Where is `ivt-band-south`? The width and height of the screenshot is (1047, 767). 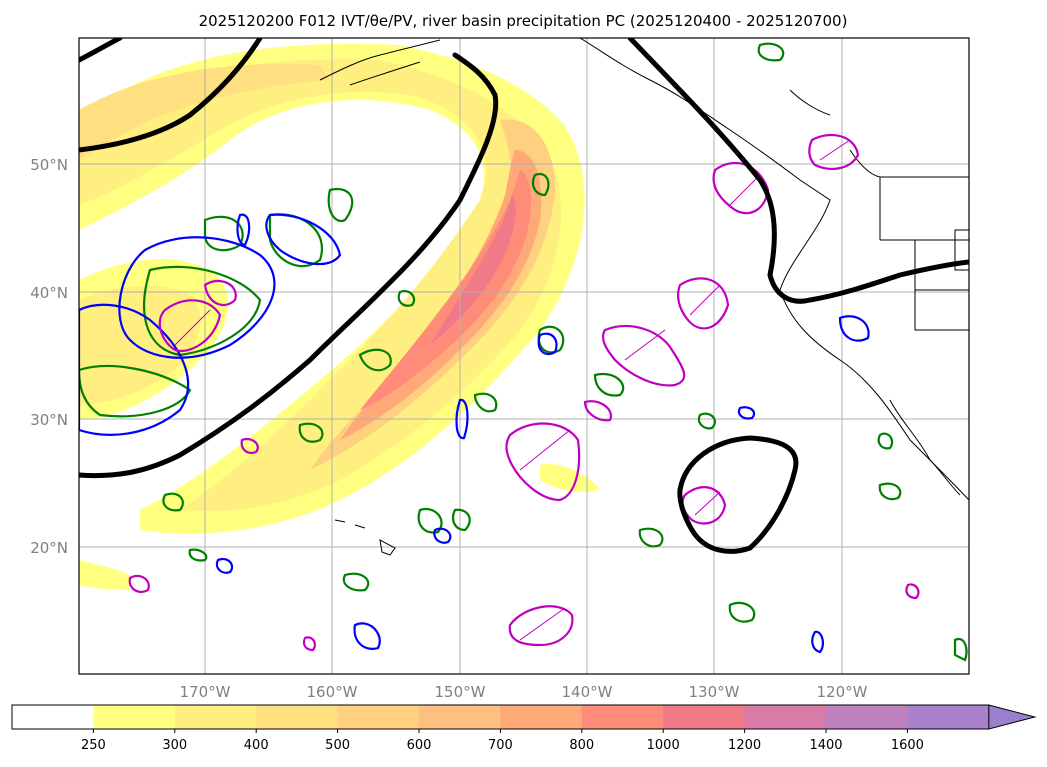 ivt-band-south is located at coordinates (104, 575).